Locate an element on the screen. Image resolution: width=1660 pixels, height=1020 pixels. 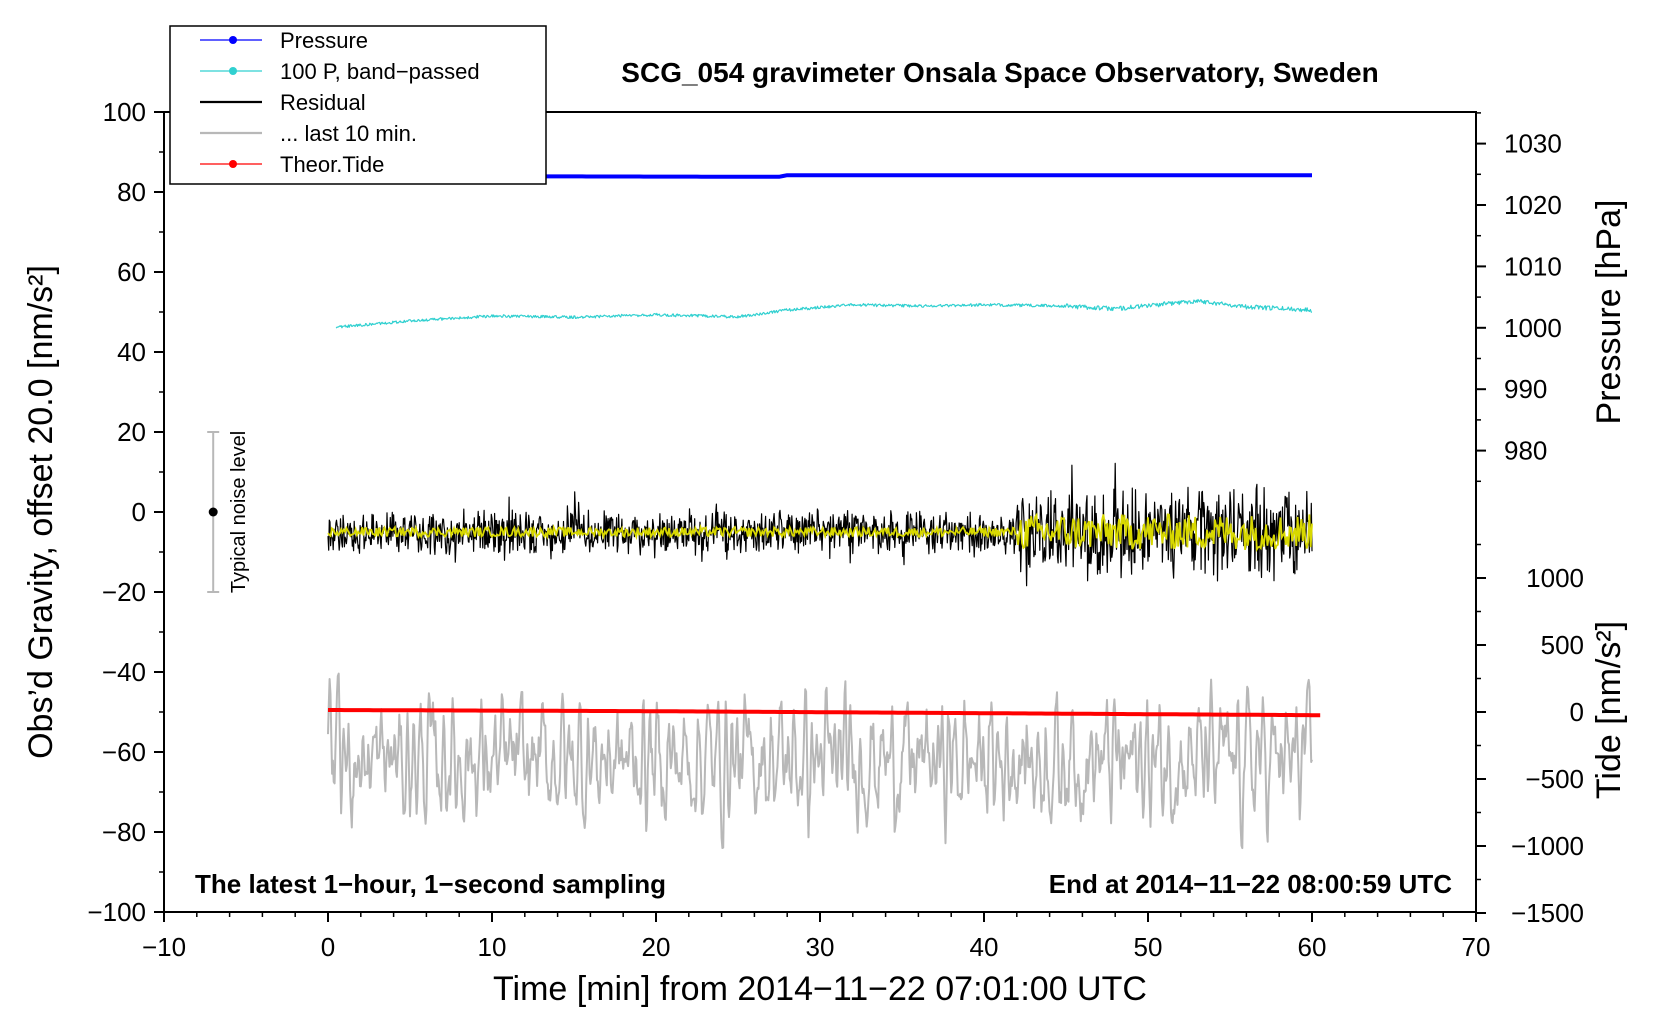
y-tick-label: −100 is located at coordinates (116, 912).